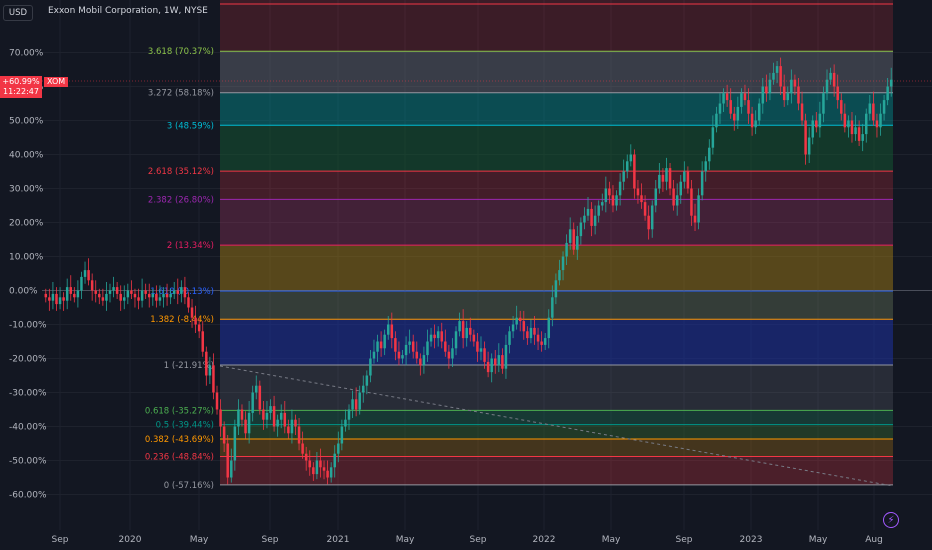  Describe the element at coordinates (179, 411) in the screenshot. I see `fib-level-label: 0.618 (-35.27%)` at that location.